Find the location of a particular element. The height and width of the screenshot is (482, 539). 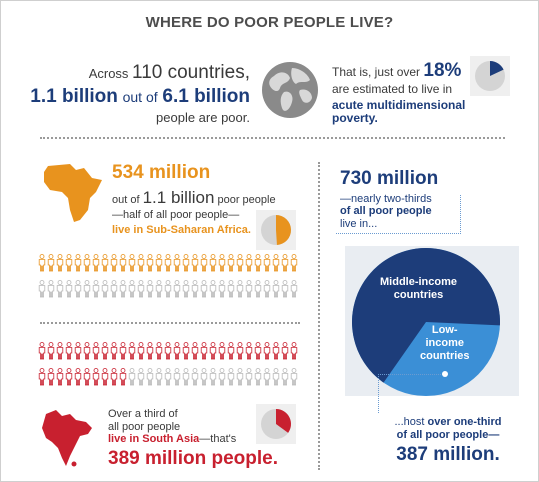

population-count: 6.1 billion is located at coordinates (206, 96).